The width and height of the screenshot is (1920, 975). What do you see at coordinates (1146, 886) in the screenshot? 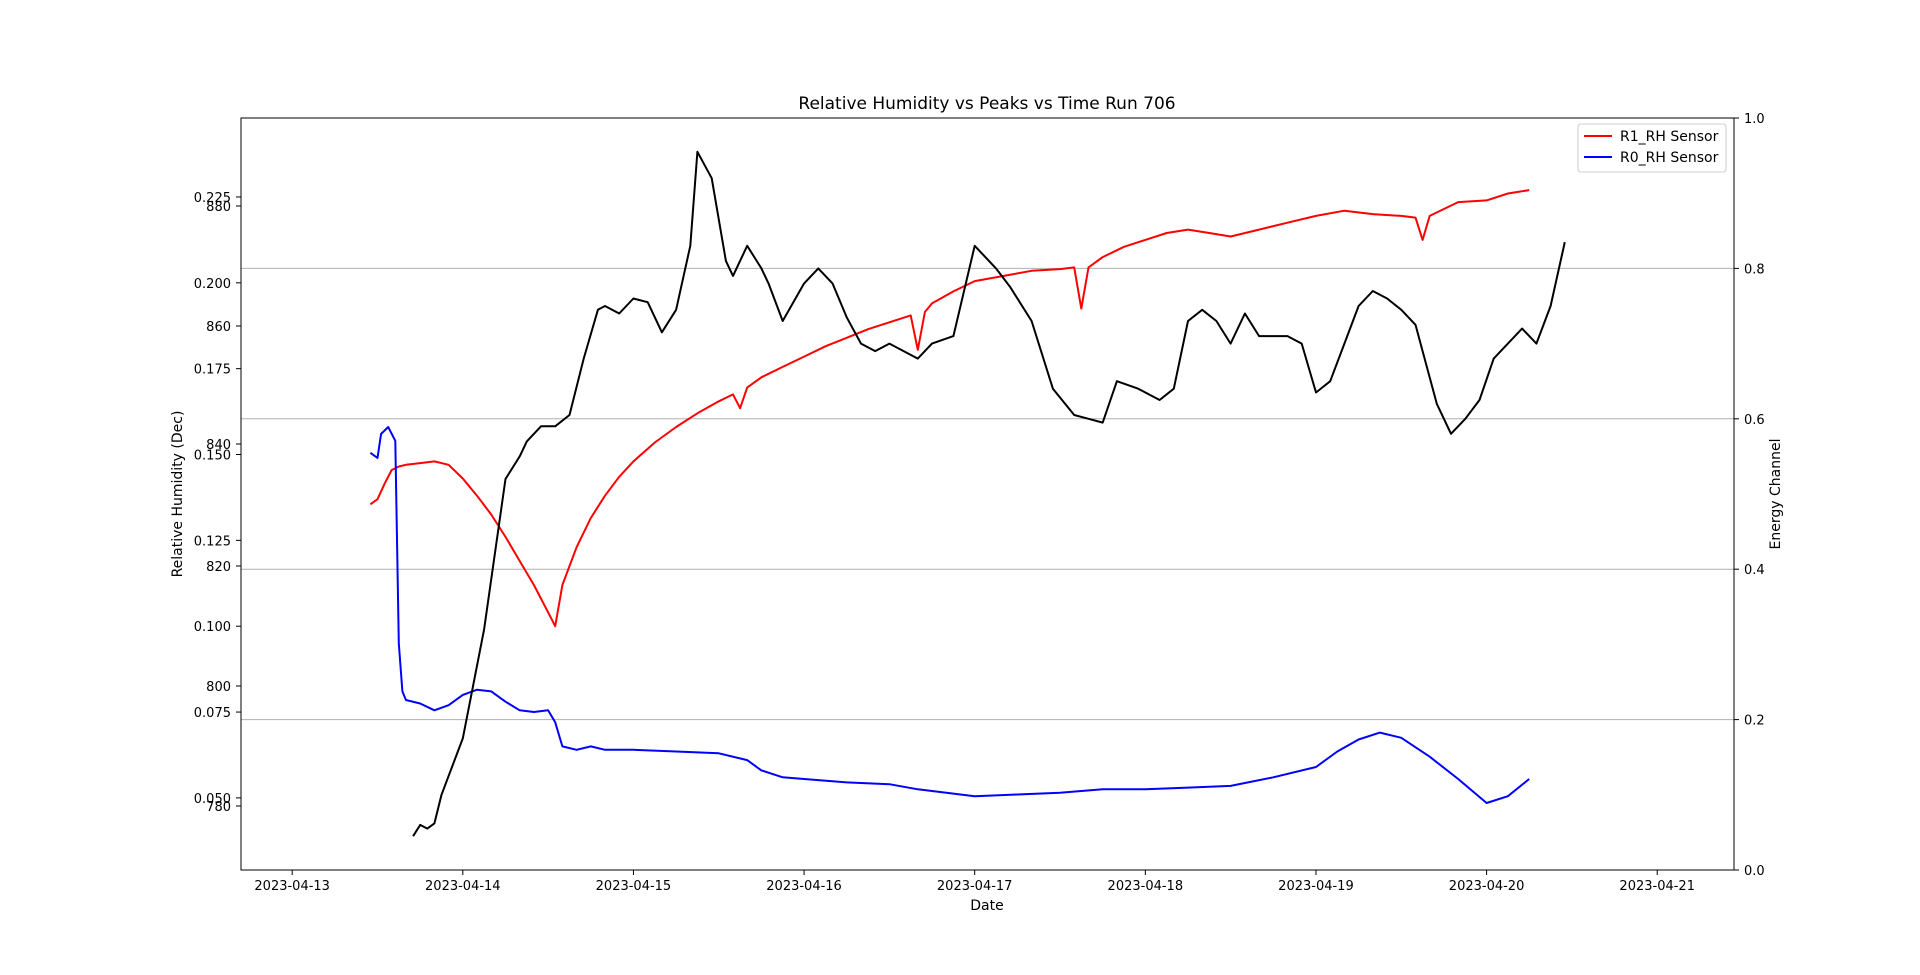
I see `x-tick-label: 2023-04-18` at bounding box center [1146, 886].